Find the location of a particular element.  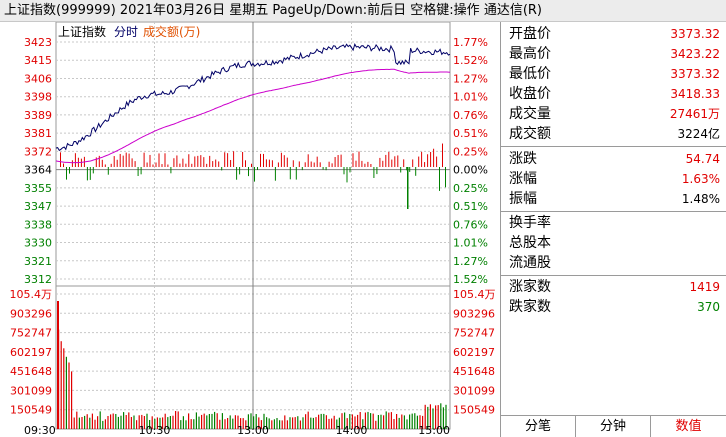

pct-tick-label: 0.00% is located at coordinates (470, 170).